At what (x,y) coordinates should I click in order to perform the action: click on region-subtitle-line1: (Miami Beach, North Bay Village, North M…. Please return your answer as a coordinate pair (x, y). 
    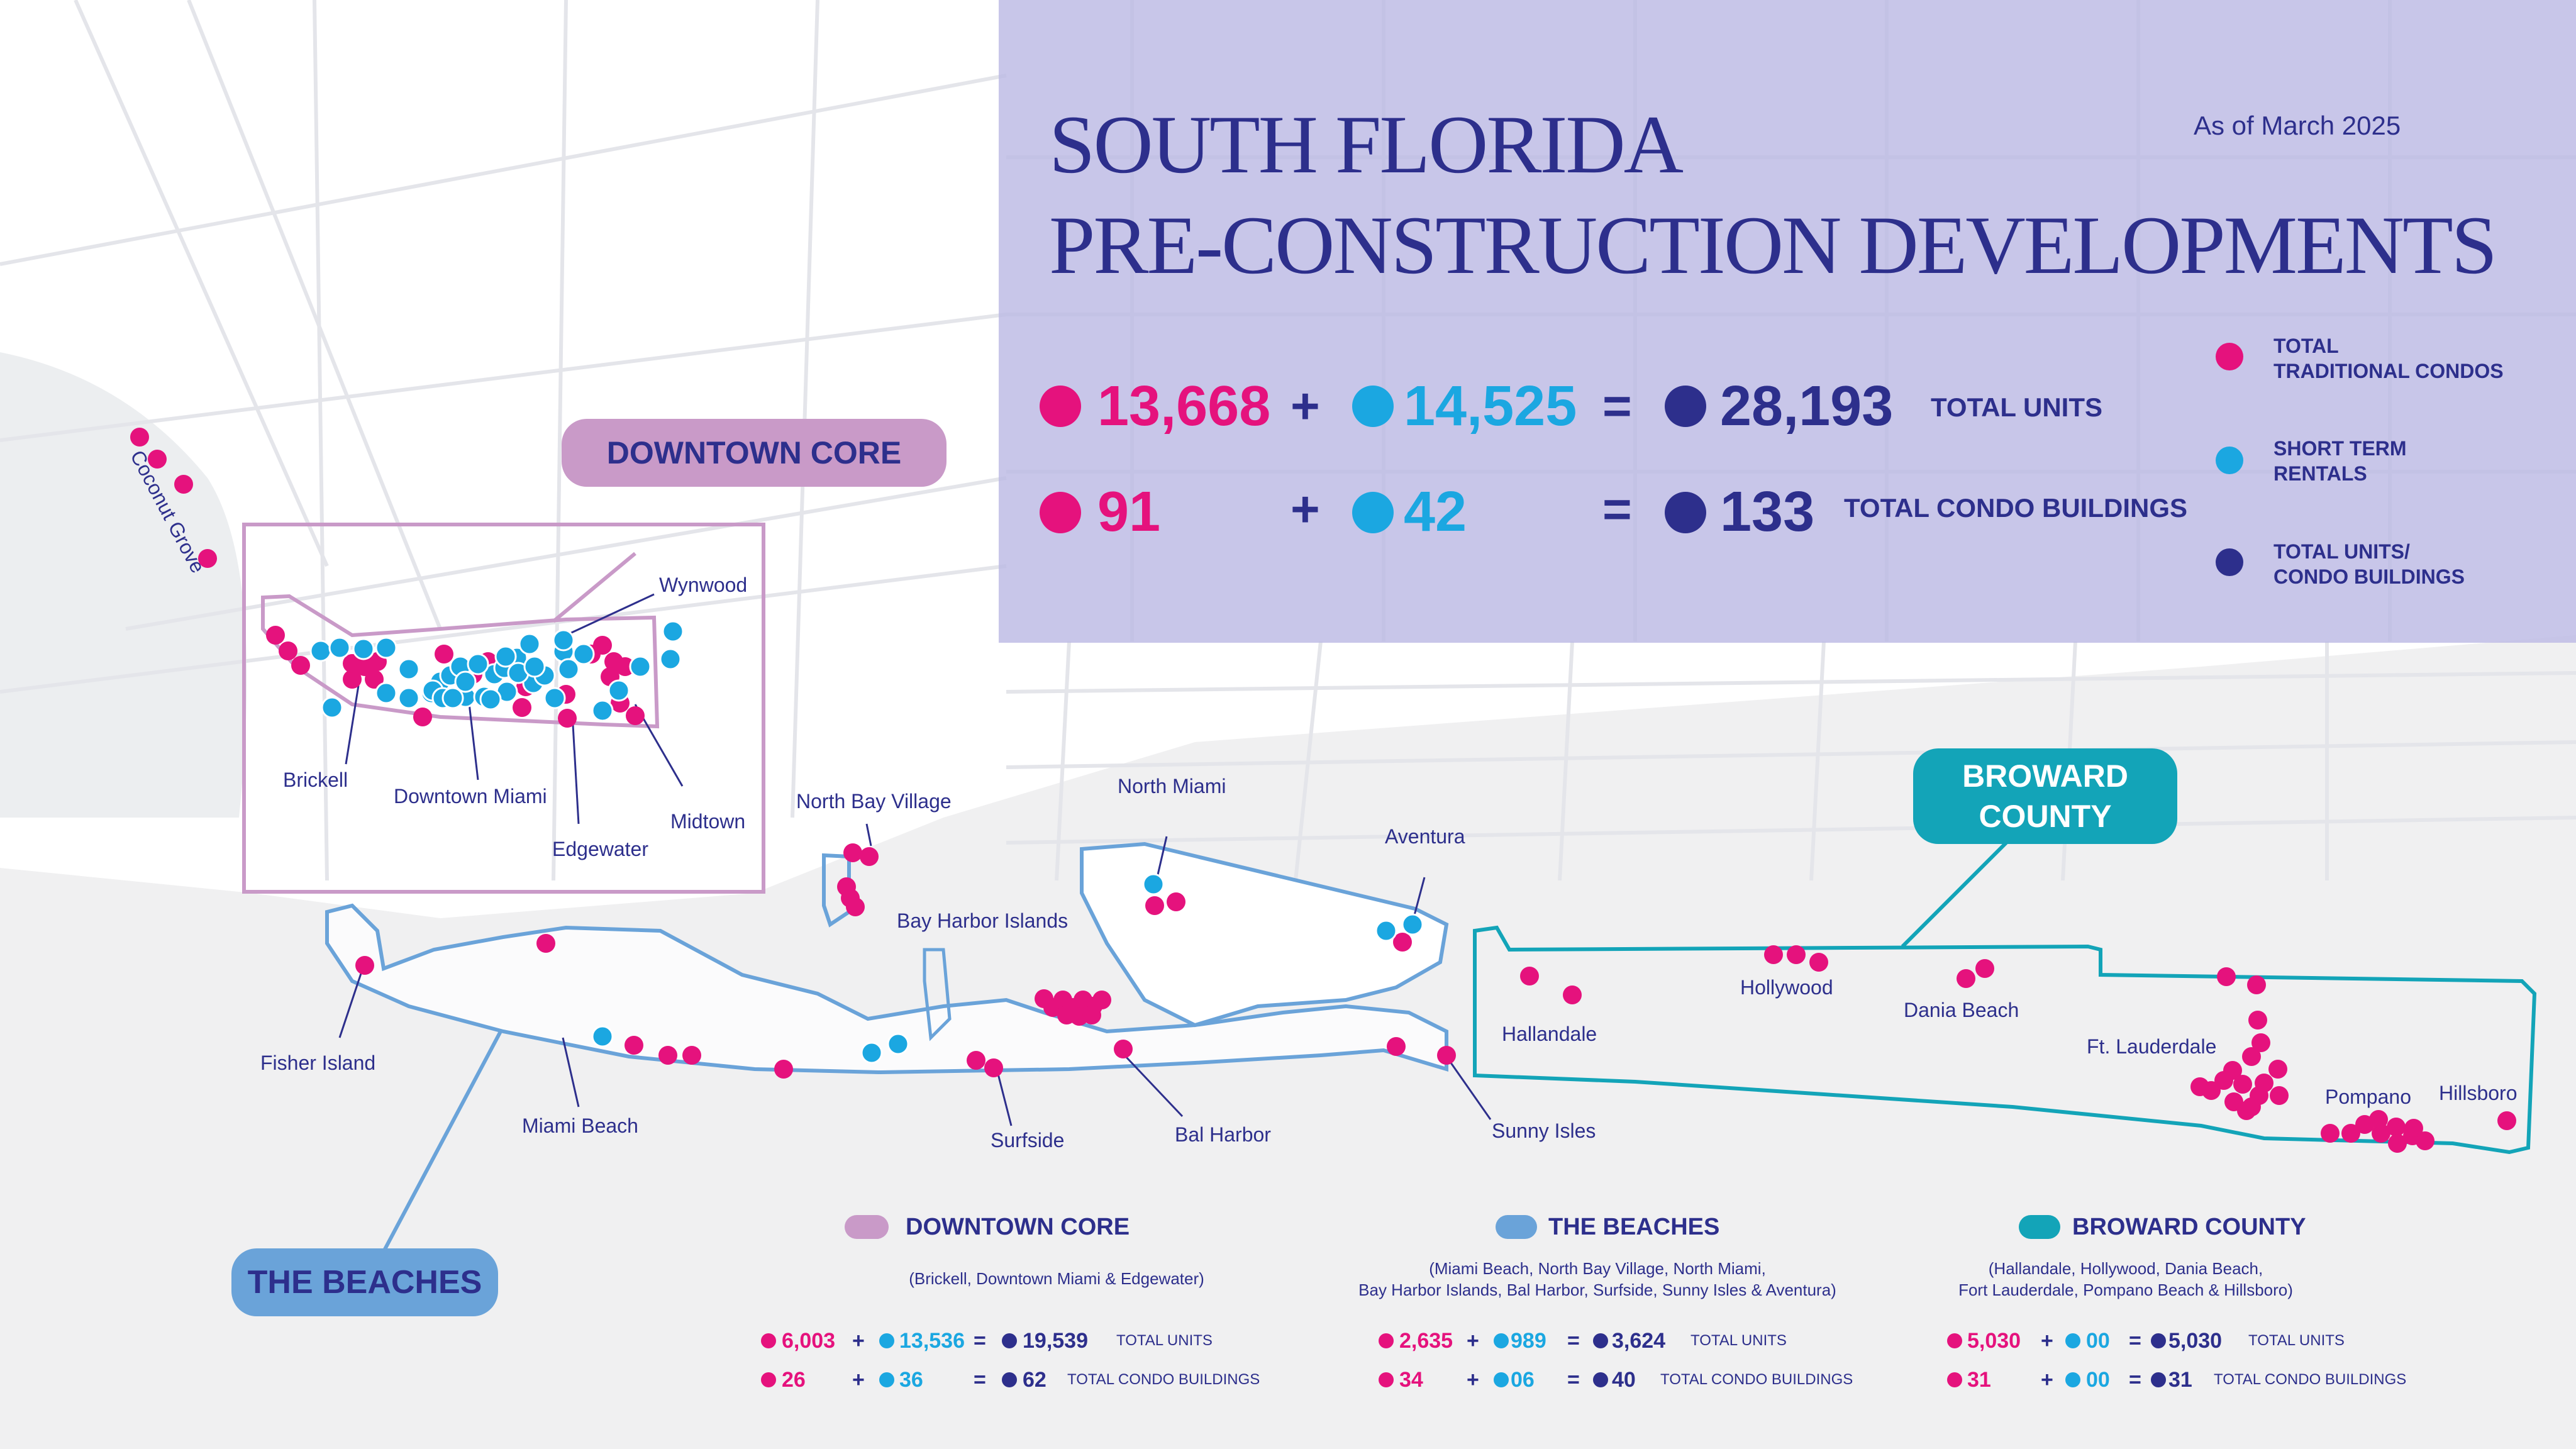
    Looking at the image, I should click on (1597, 1268).